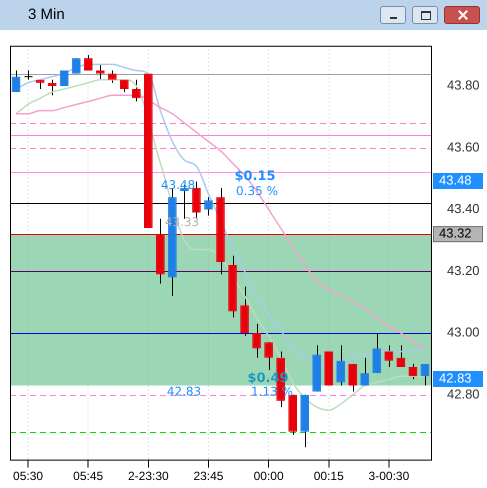  What do you see at coordinates (389, 476) in the screenshot?
I see `x-tick-label: 3-00:30` at bounding box center [389, 476].